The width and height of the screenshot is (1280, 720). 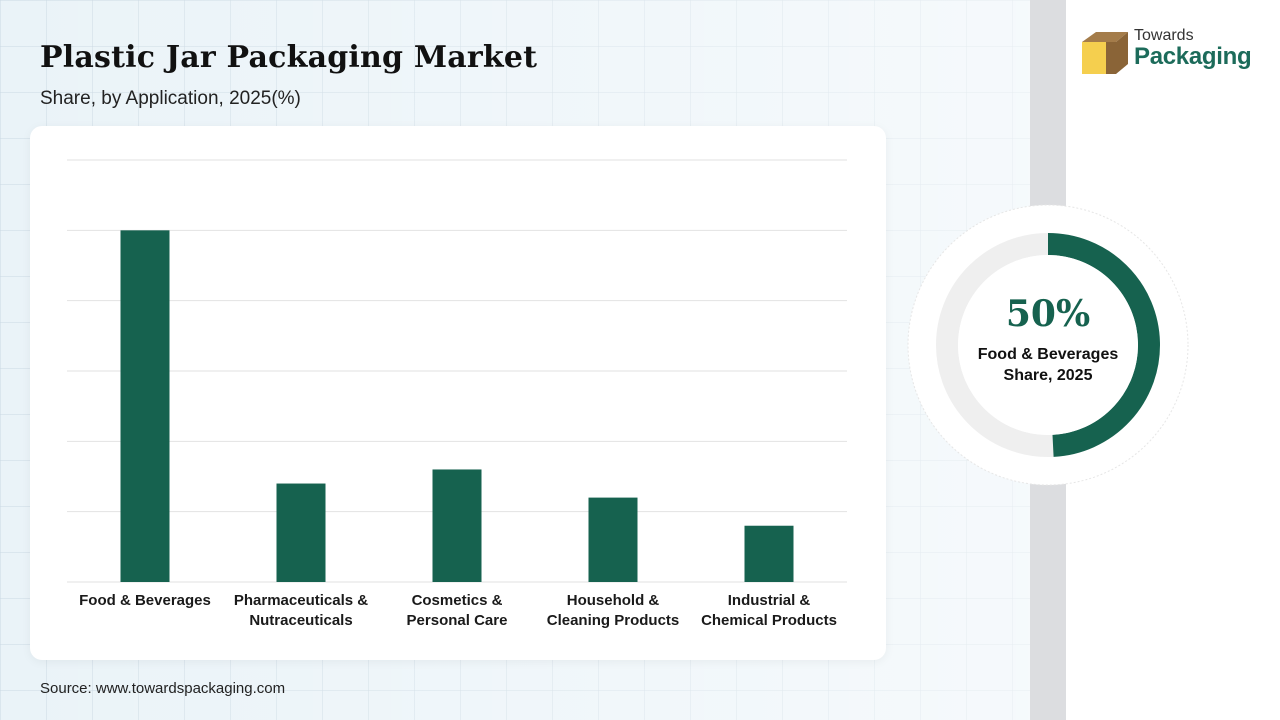 I want to click on chart-title: Plastic Jar Packaging Market, so click(x=289, y=57).